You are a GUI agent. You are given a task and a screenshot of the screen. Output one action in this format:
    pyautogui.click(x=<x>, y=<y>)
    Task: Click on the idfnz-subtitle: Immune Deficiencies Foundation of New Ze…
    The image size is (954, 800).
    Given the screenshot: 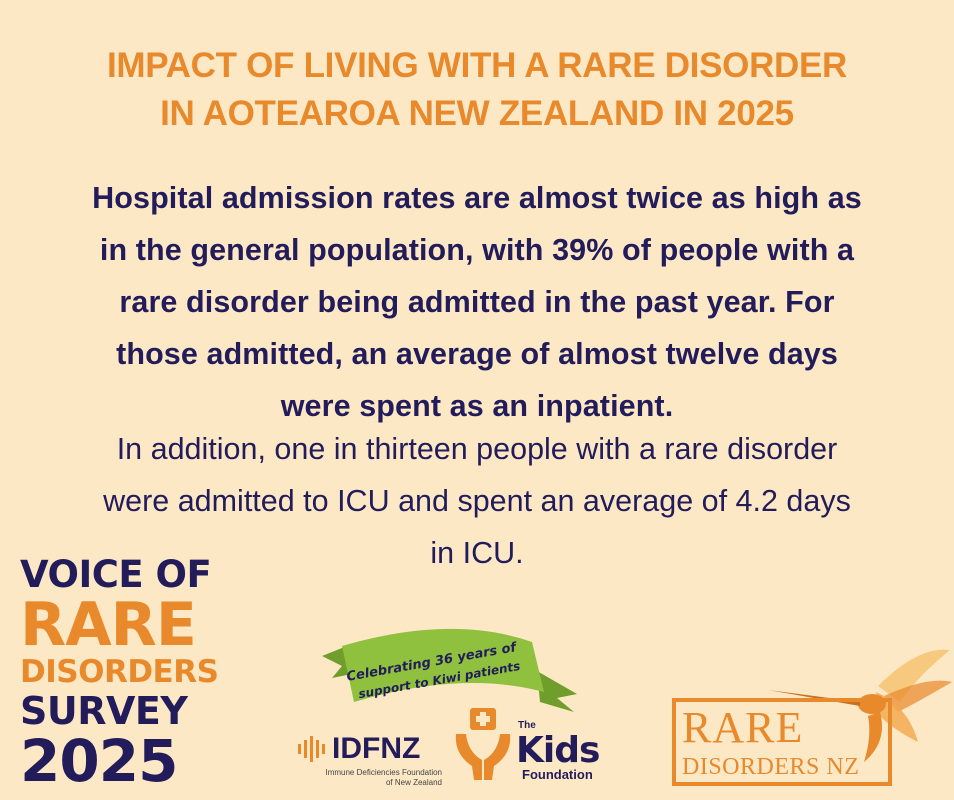 What is the action you would take?
    pyautogui.click(x=369, y=778)
    